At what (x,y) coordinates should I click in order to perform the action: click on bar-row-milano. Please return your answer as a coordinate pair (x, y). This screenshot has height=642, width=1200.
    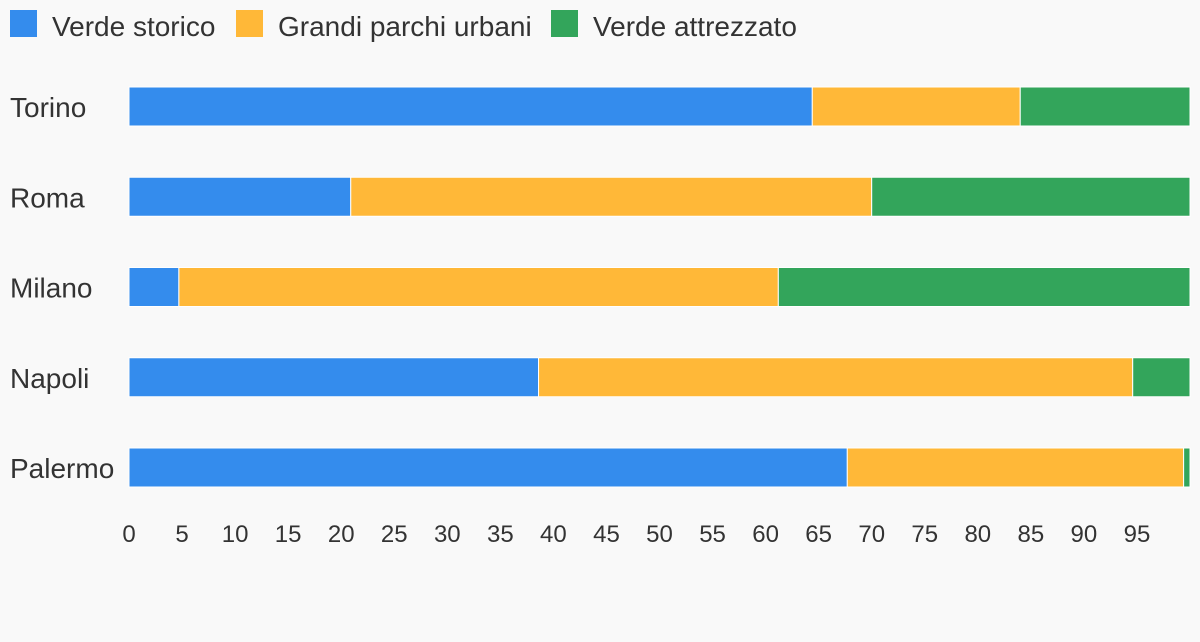
    Looking at the image, I should click on (659, 287).